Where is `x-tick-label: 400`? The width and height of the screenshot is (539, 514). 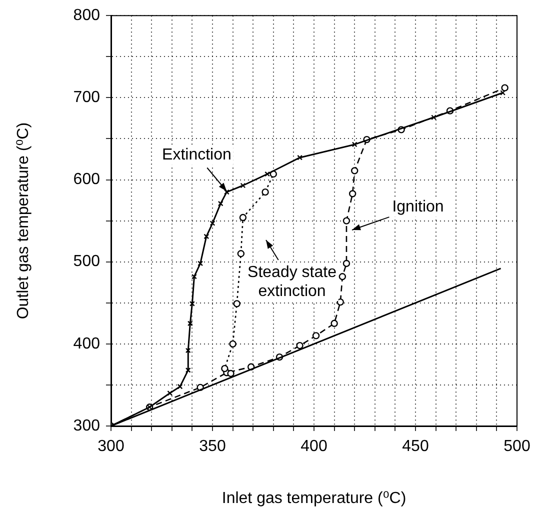 x-tick-label: 400 is located at coordinates (314, 447).